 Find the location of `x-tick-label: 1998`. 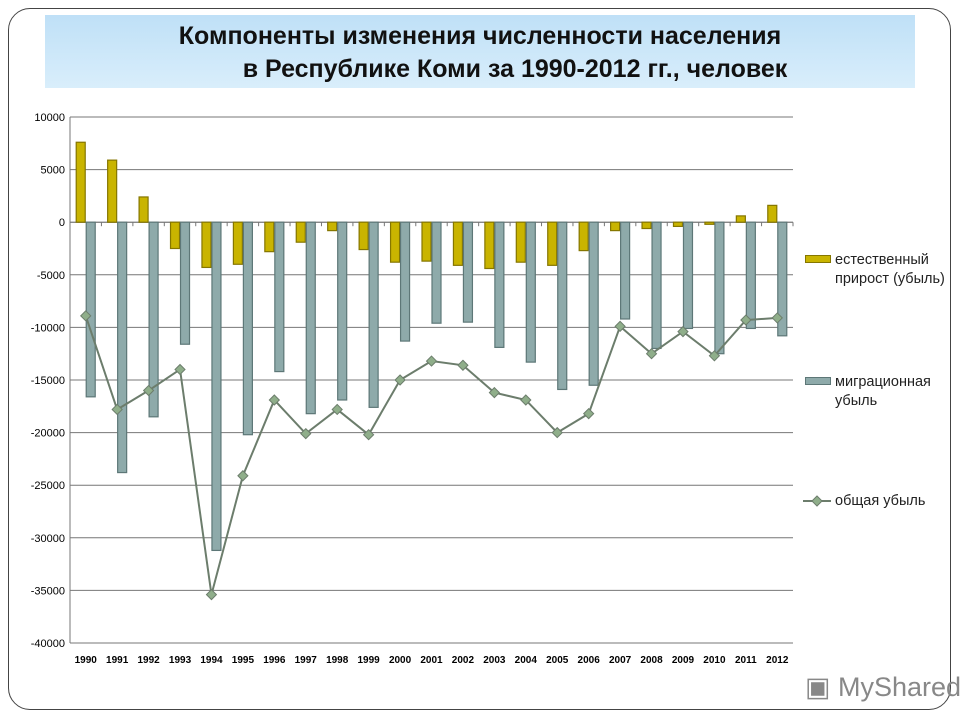

x-tick-label: 1998 is located at coordinates (337, 660).